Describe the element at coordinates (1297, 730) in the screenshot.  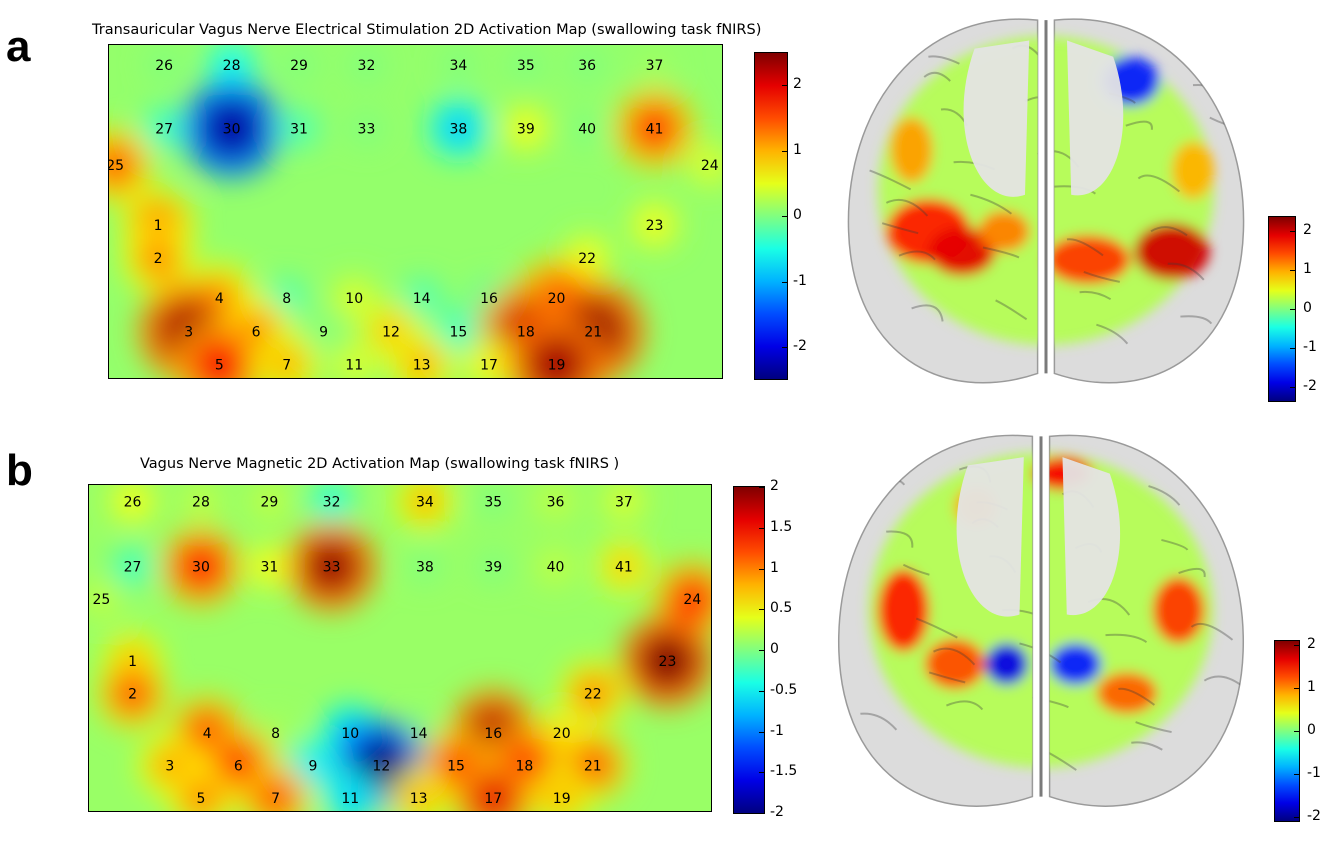
I see `panel-b-brain-colorbar: 2 1 0 -1 -2` at that location.